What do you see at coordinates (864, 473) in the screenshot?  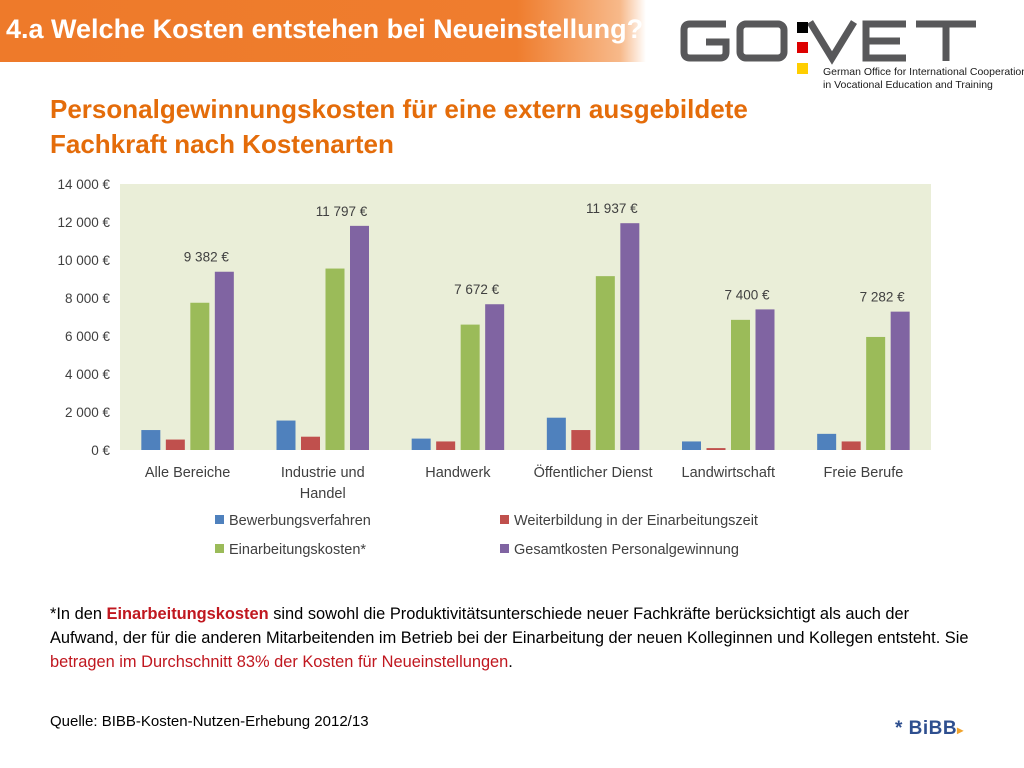 I see `x-tick-label: Freie Berufe` at bounding box center [864, 473].